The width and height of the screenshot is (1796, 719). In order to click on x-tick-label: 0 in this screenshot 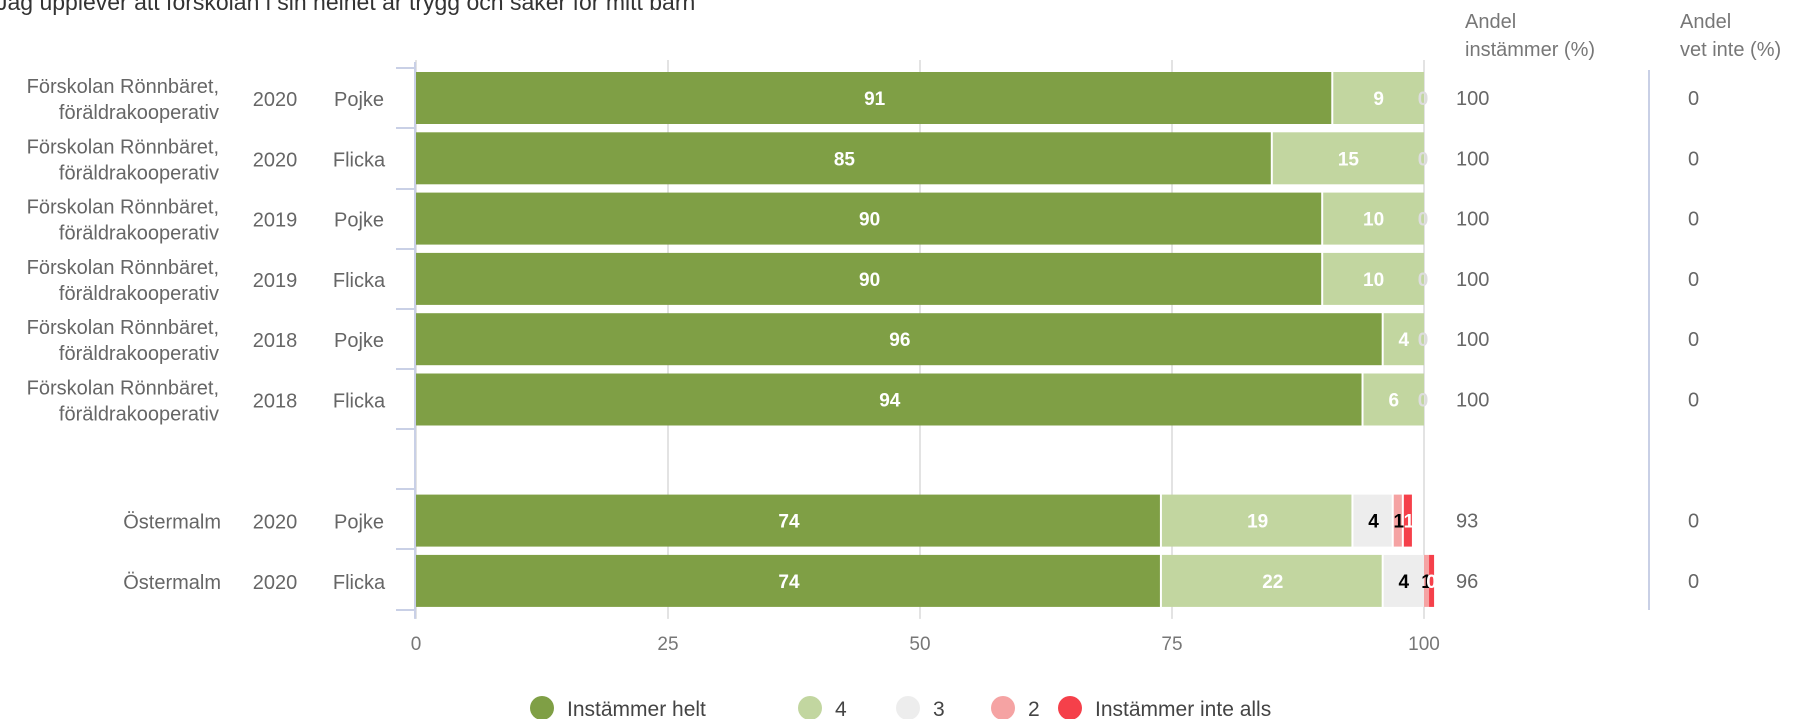, I will do `click(416, 644)`.